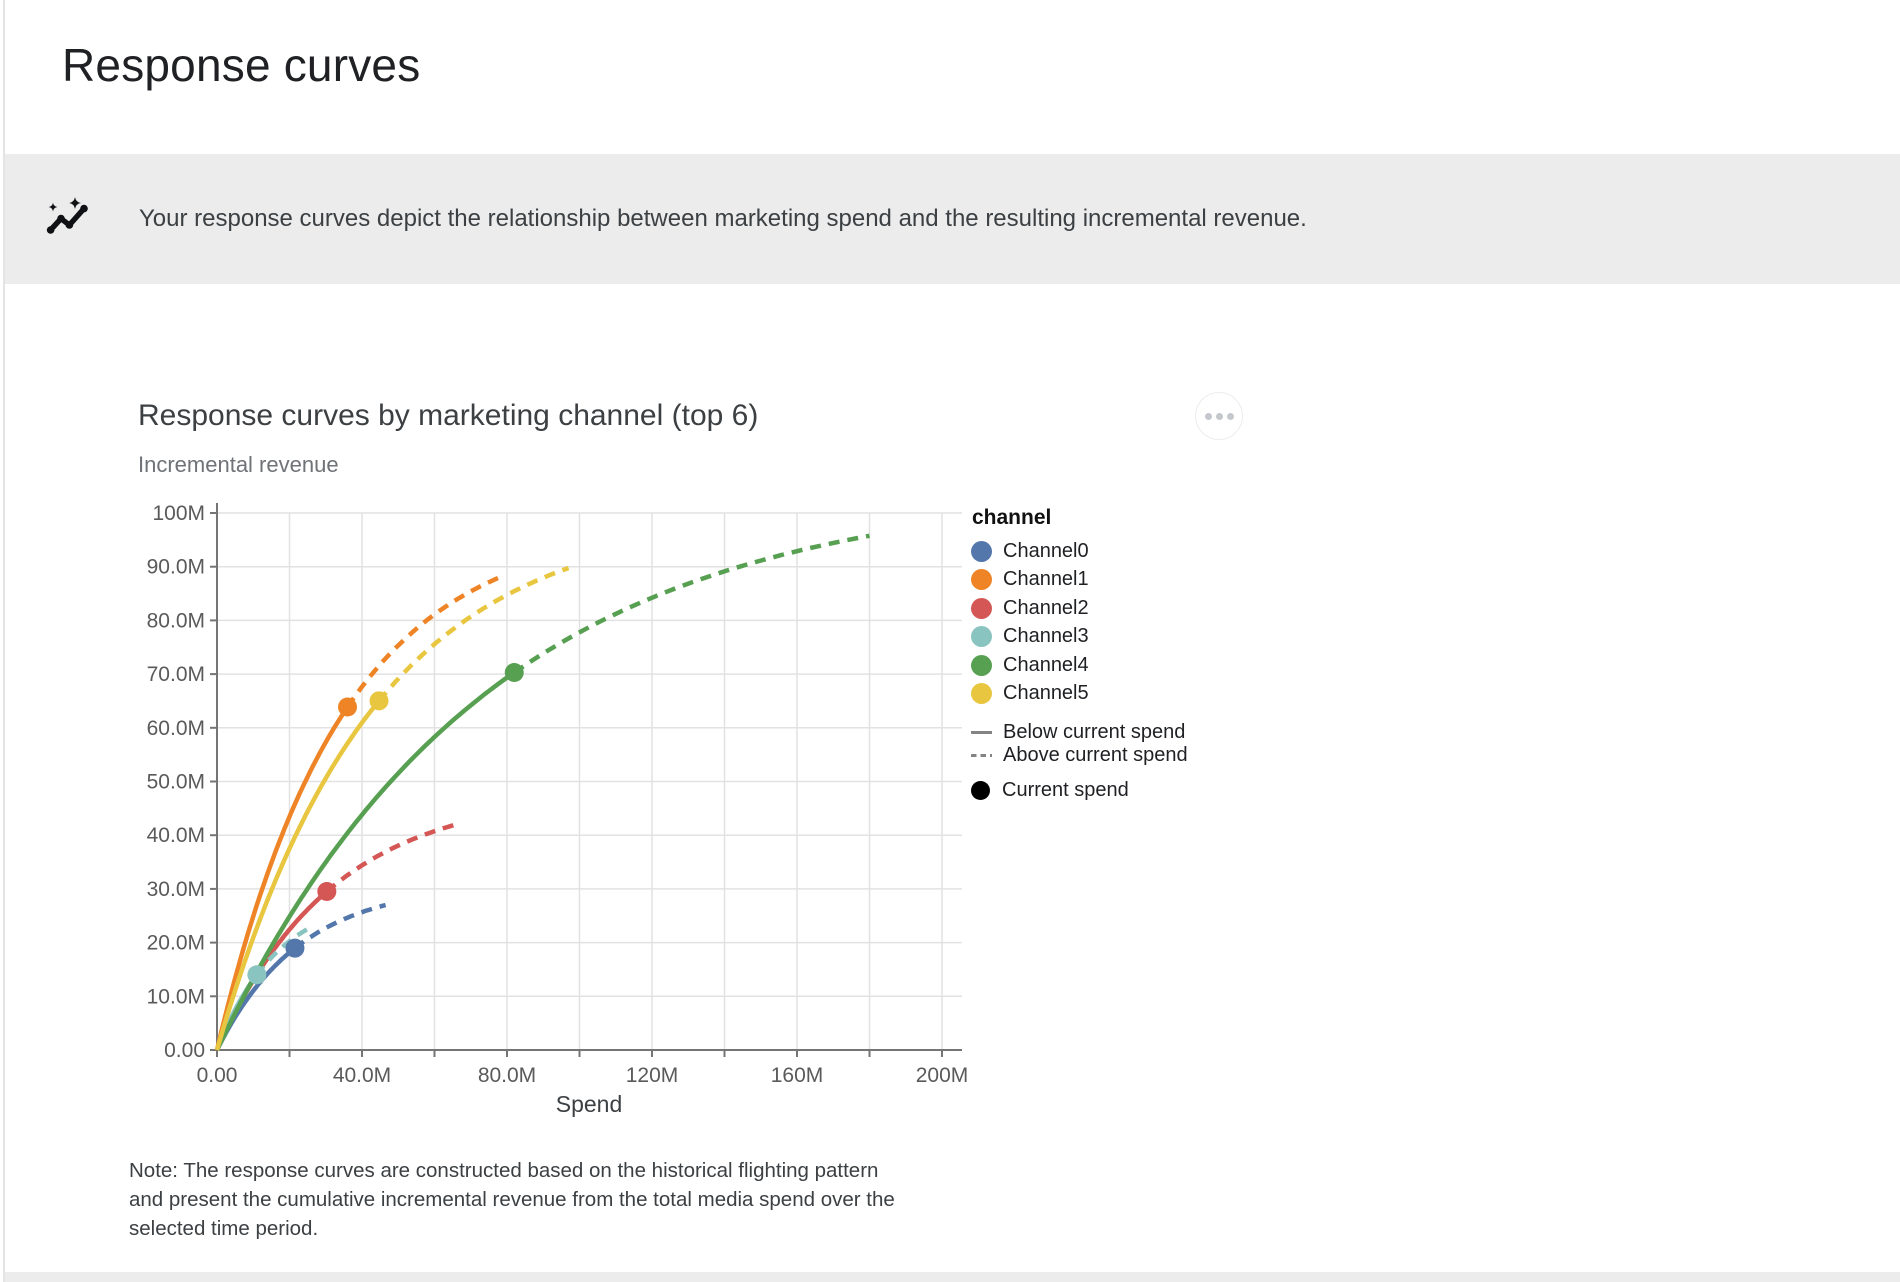 This screenshot has height=1282, width=1900. What do you see at coordinates (176, 889) in the screenshot?
I see `y-tick-label: 30.0M` at bounding box center [176, 889].